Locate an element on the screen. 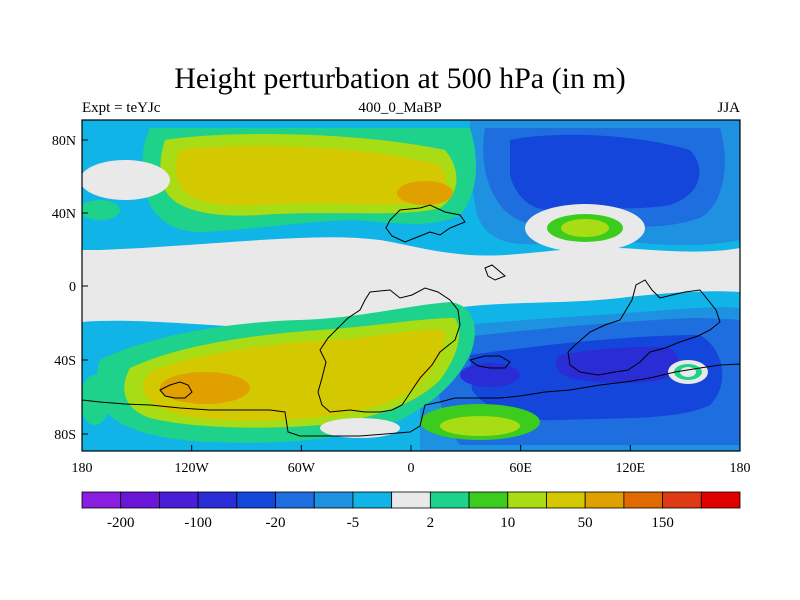 The width and height of the screenshot is (800, 600). south-neutral-gap is located at coordinates (360, 428).